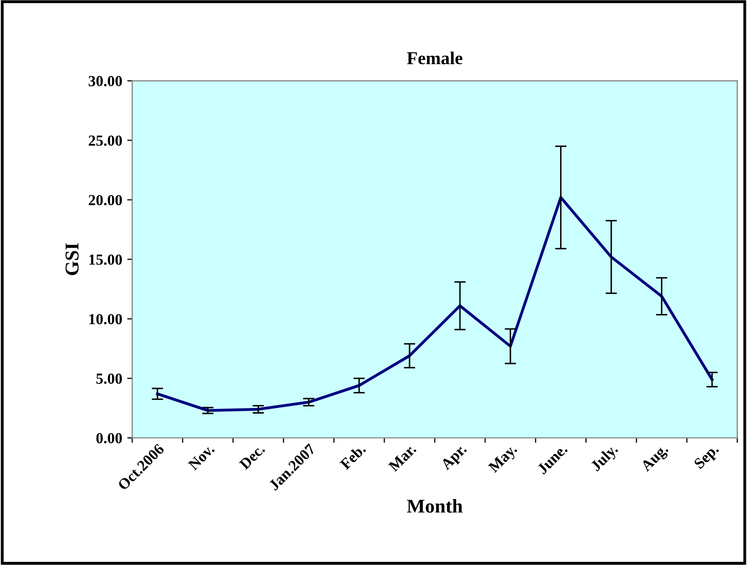 The height and width of the screenshot is (565, 747). What do you see at coordinates (402, 457) in the screenshot?
I see `x-tick-label: Mar.` at bounding box center [402, 457].